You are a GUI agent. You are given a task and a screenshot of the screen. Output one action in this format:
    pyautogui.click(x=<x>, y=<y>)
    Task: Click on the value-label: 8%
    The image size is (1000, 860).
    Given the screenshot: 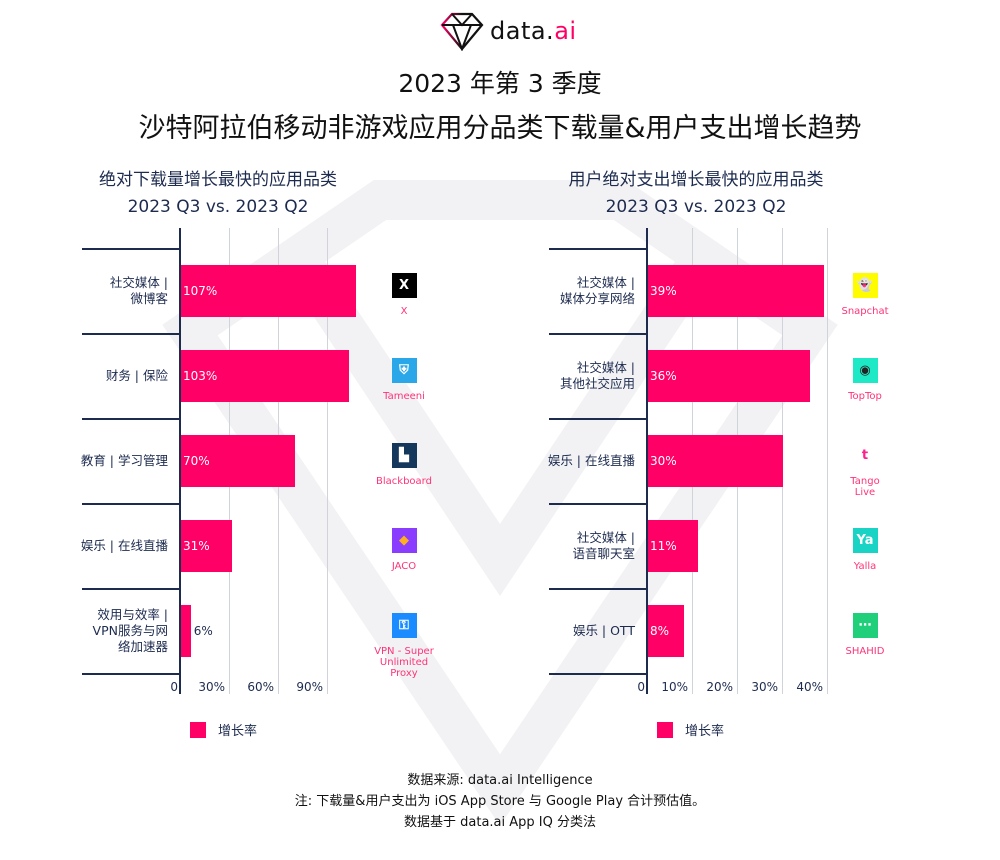 What is the action you would take?
    pyautogui.click(x=660, y=631)
    